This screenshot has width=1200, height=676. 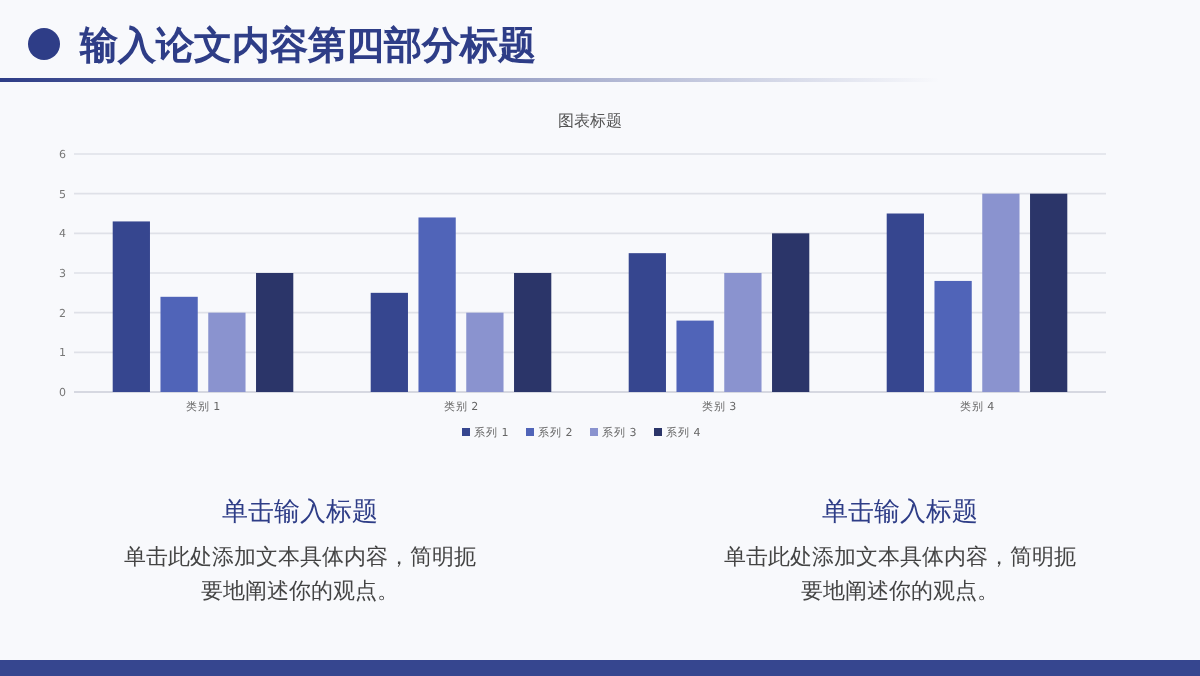 I want to click on chart-subtitle: 图表标题, so click(x=590, y=121).